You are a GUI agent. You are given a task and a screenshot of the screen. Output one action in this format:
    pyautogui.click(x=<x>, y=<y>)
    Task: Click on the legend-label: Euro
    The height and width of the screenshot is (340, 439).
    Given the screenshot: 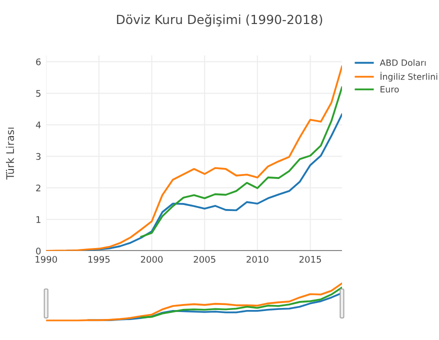 What is the action you would take?
    pyautogui.click(x=389, y=89)
    